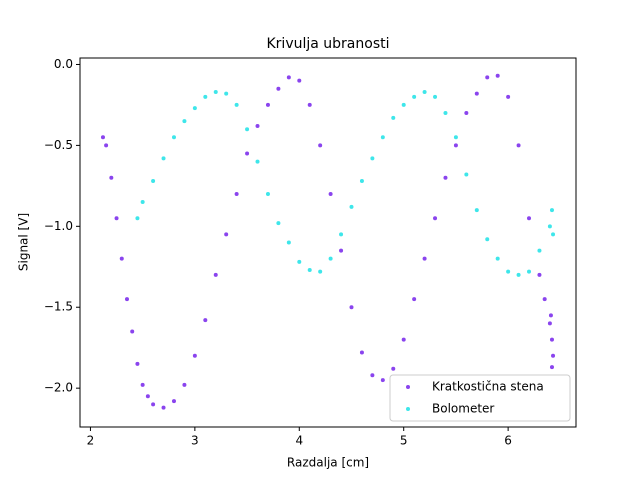  Describe the element at coordinates (58, 145) in the screenshot. I see `y-tick-label: −0.5` at that location.